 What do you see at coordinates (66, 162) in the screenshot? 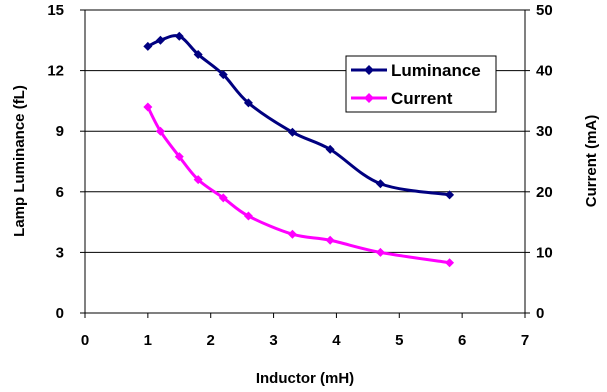
I see `y-axis-left: 0 3 6 9 12 15` at bounding box center [66, 162].